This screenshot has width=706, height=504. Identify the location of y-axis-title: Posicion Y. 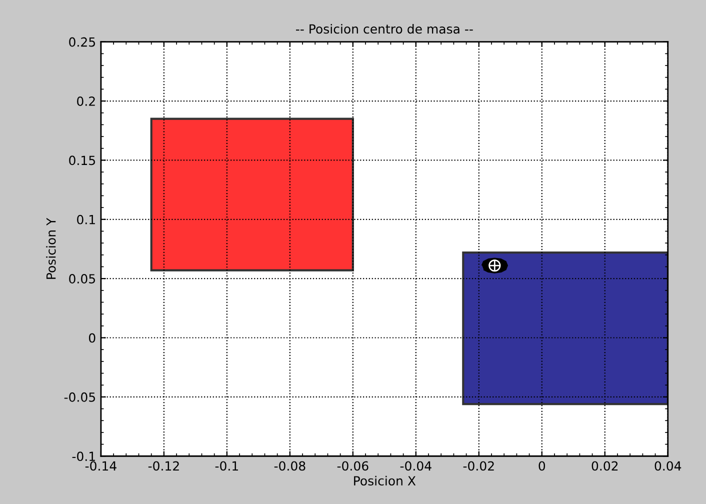
(51, 248).